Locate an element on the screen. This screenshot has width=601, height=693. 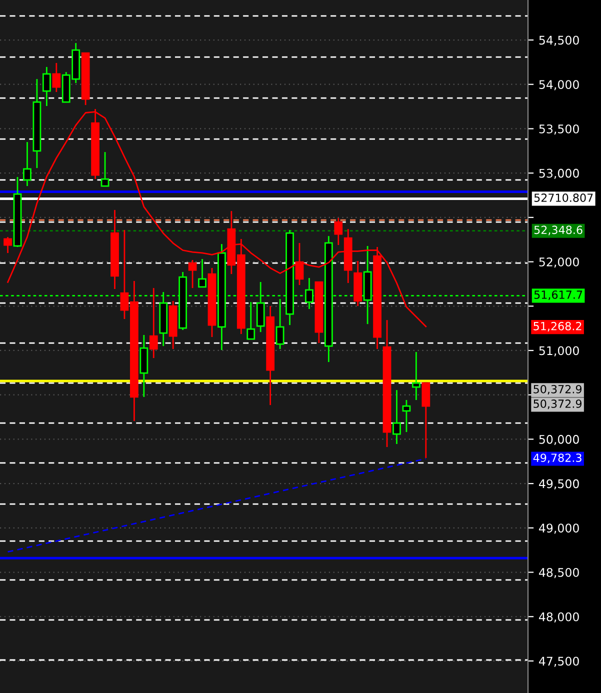
text: 51,268.2 is located at coordinates (558, 327).